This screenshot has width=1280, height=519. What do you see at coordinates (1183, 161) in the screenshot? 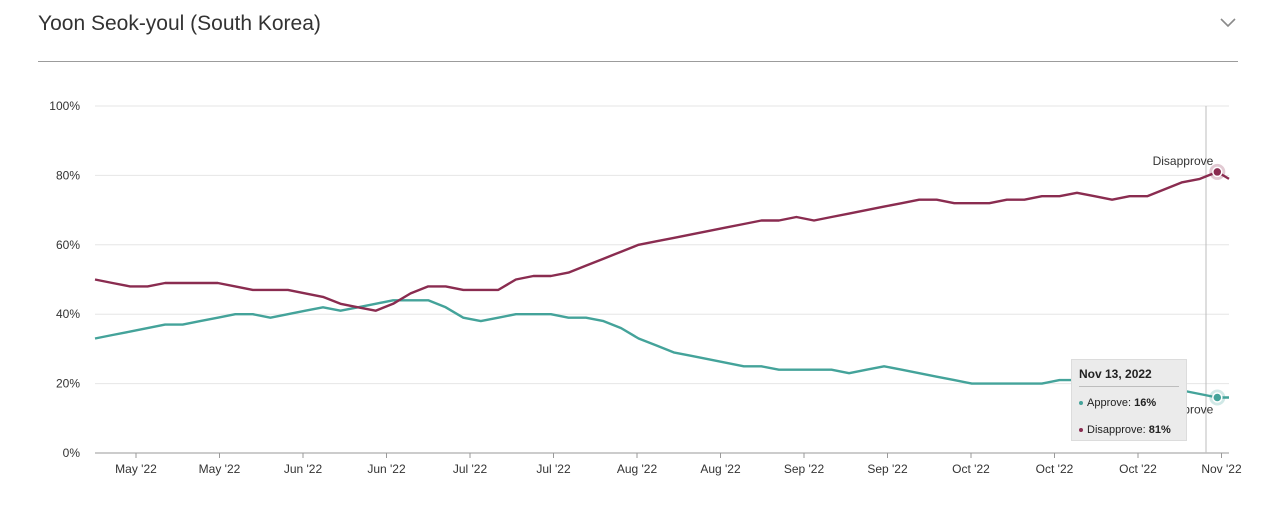
I see `series-end-label-disapprove: Disapprove` at bounding box center [1183, 161].